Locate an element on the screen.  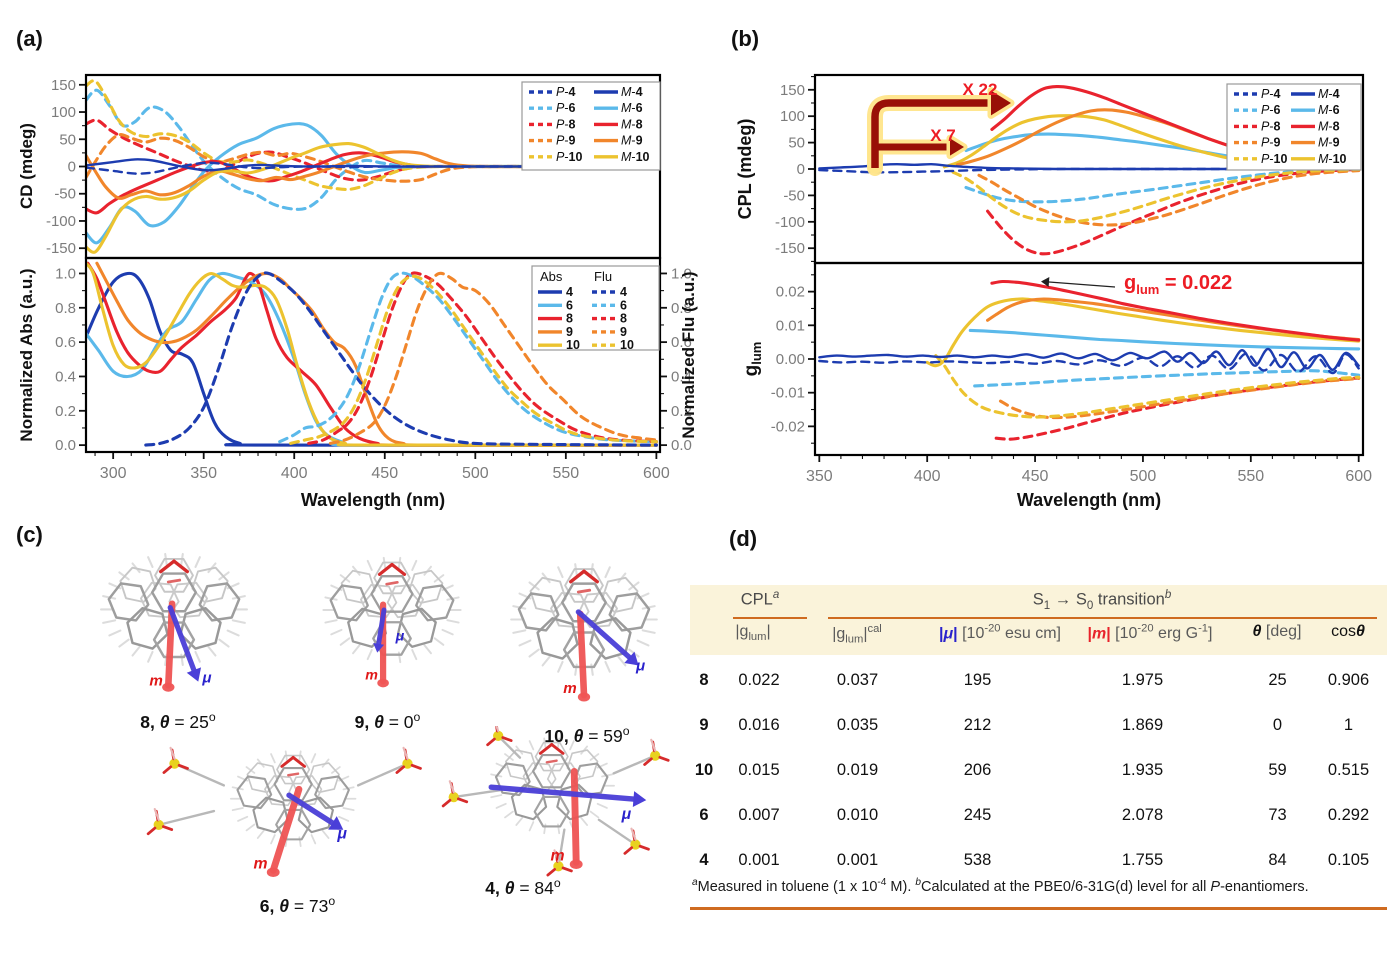
axis-title: CD (mdeg) is located at coordinates (26, 166).